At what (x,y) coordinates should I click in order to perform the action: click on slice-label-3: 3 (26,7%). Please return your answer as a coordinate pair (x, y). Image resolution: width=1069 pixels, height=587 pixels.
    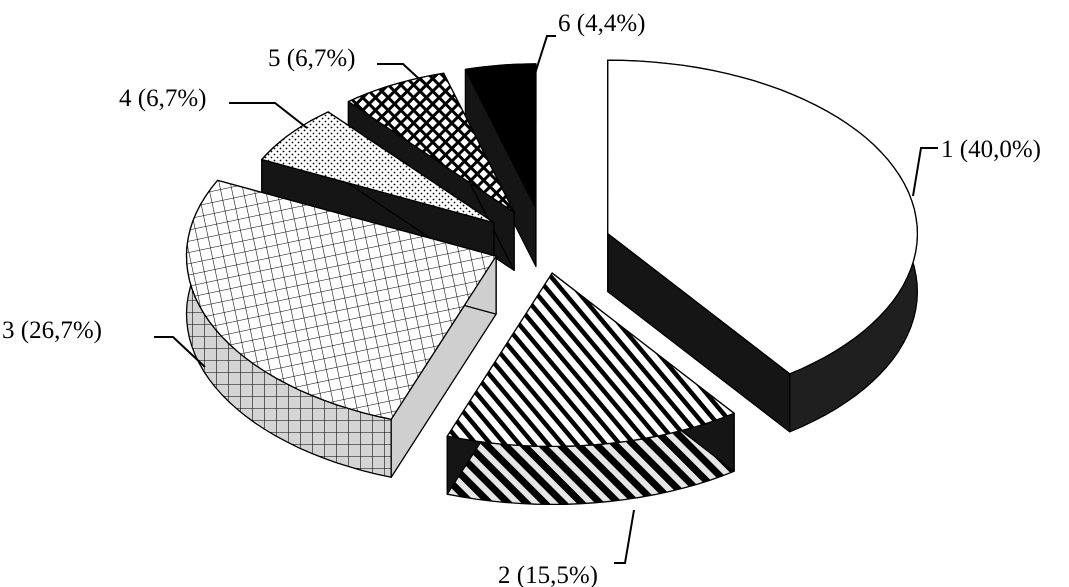
    Looking at the image, I should click on (52, 330).